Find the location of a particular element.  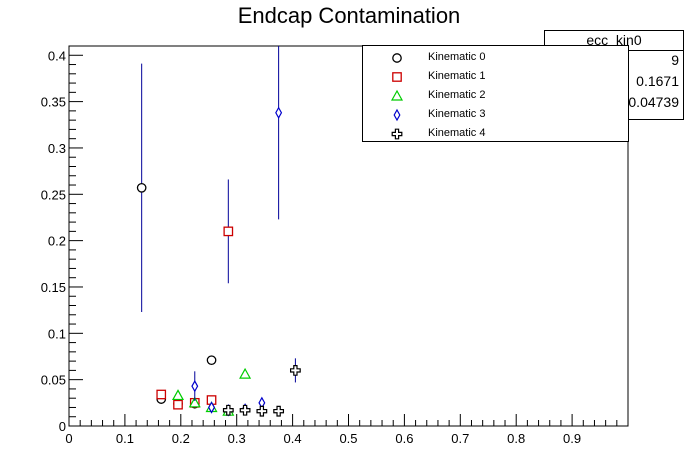

x-tick-label: 0.7 is located at coordinates (460, 438).